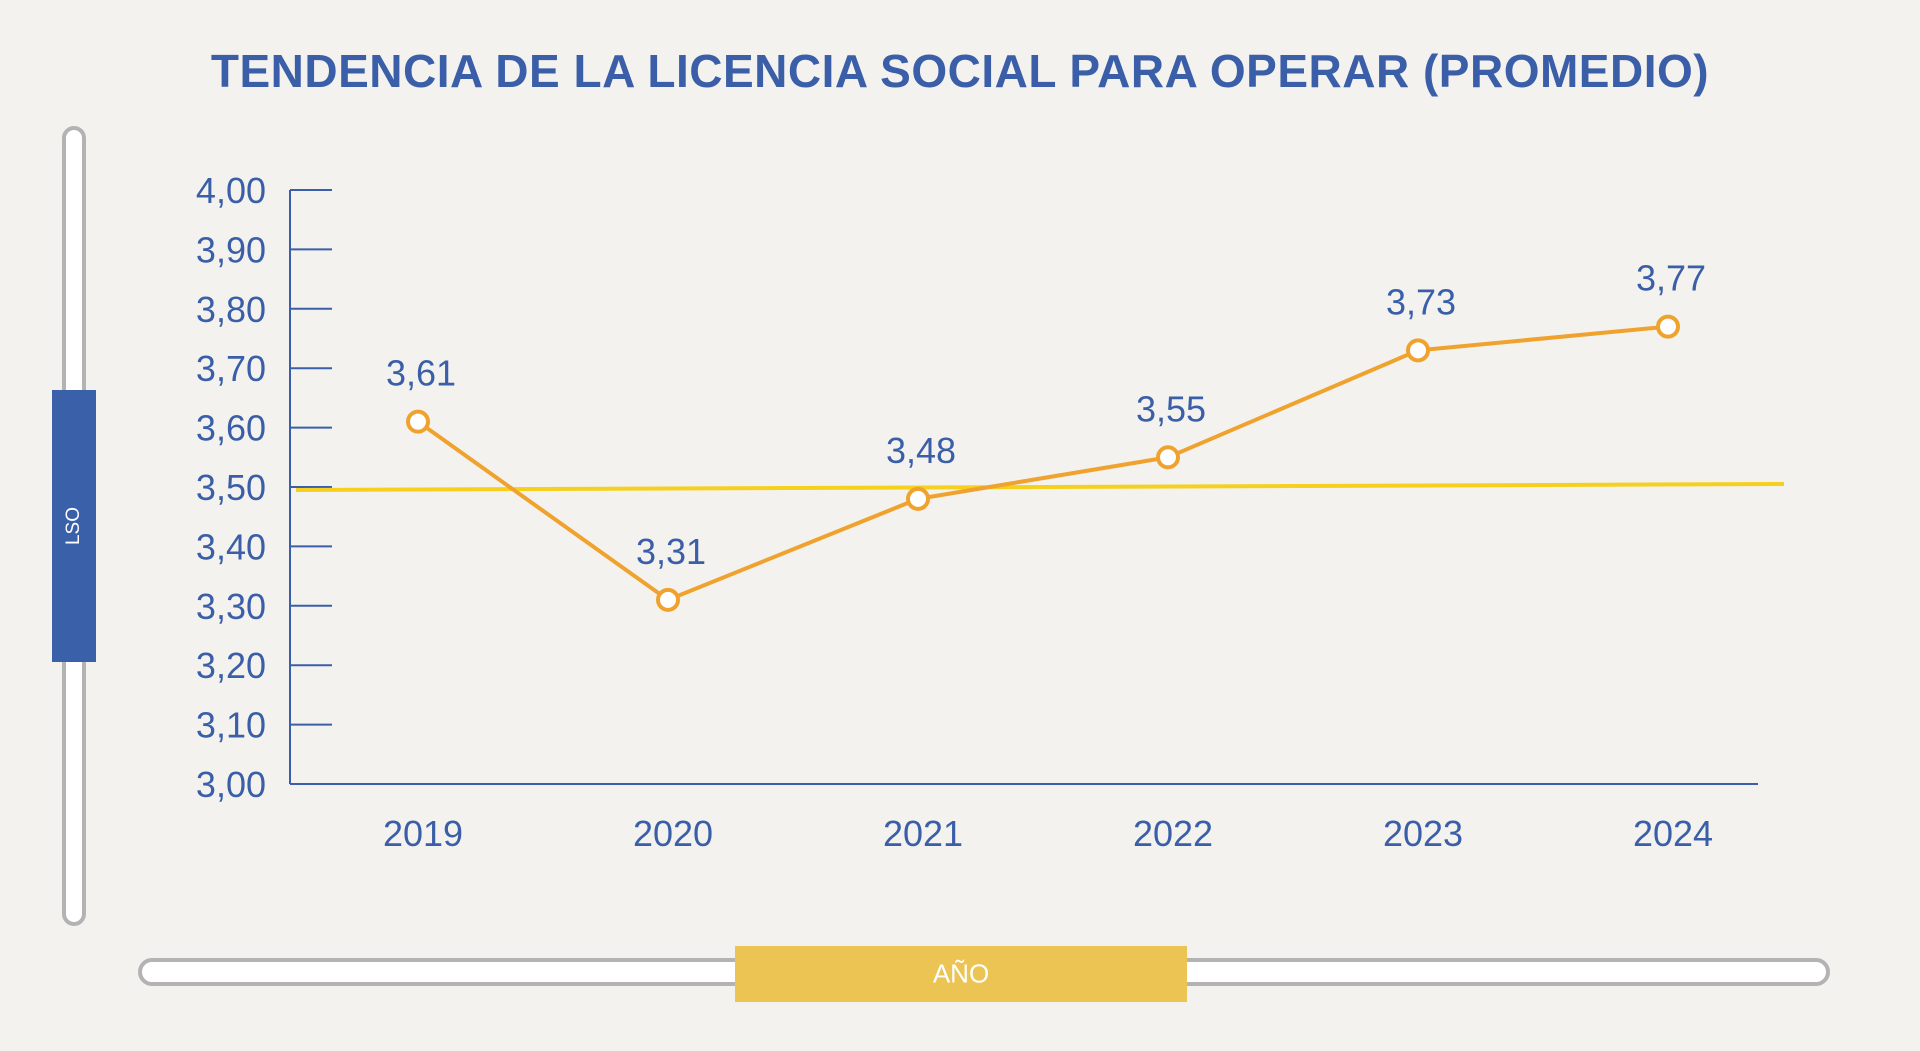 This screenshot has width=1920, height=1051. Describe the element at coordinates (423, 833) in the screenshot. I see `x-tick-label: 2019` at that location.